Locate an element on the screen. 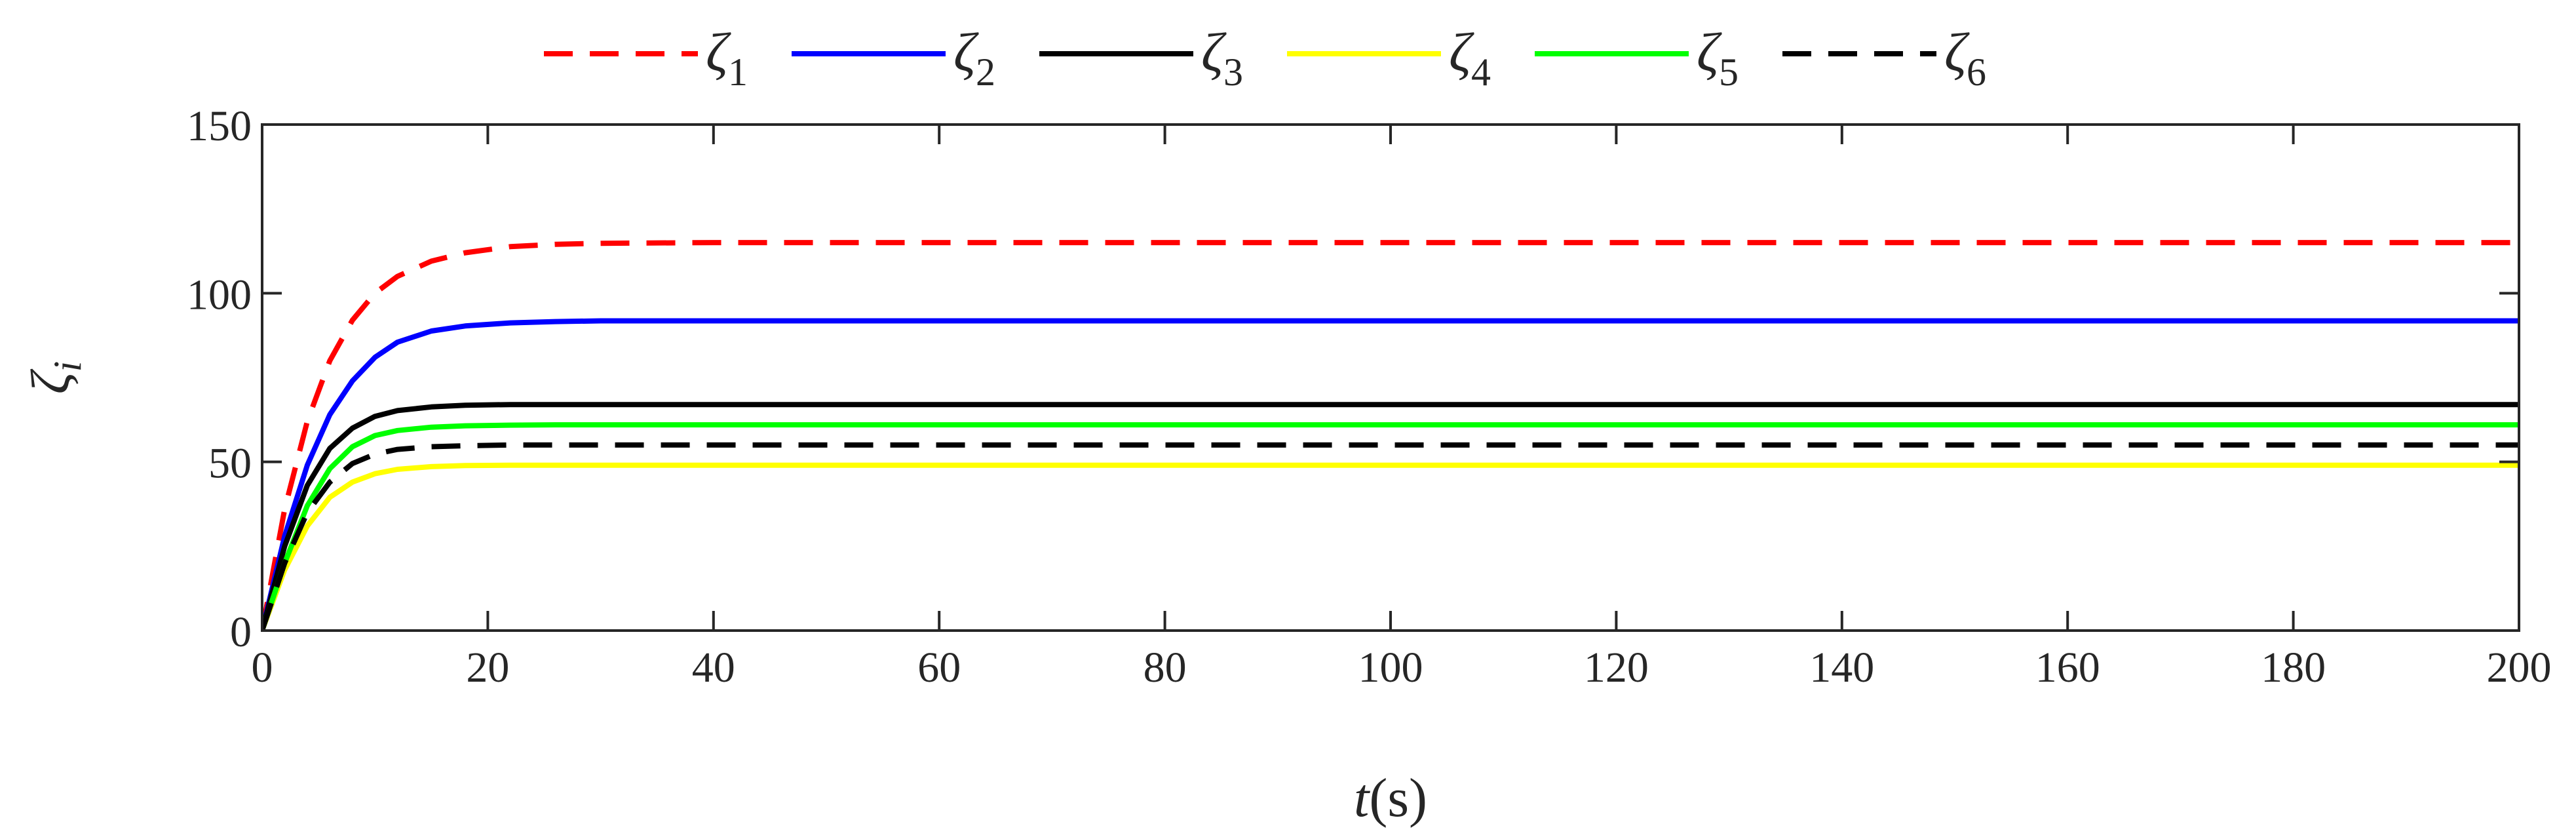 The image size is (2576, 839). legend: ζ1 ζ2 ζ3 ζ4 ζ5 ζ6 is located at coordinates (1265, 58).